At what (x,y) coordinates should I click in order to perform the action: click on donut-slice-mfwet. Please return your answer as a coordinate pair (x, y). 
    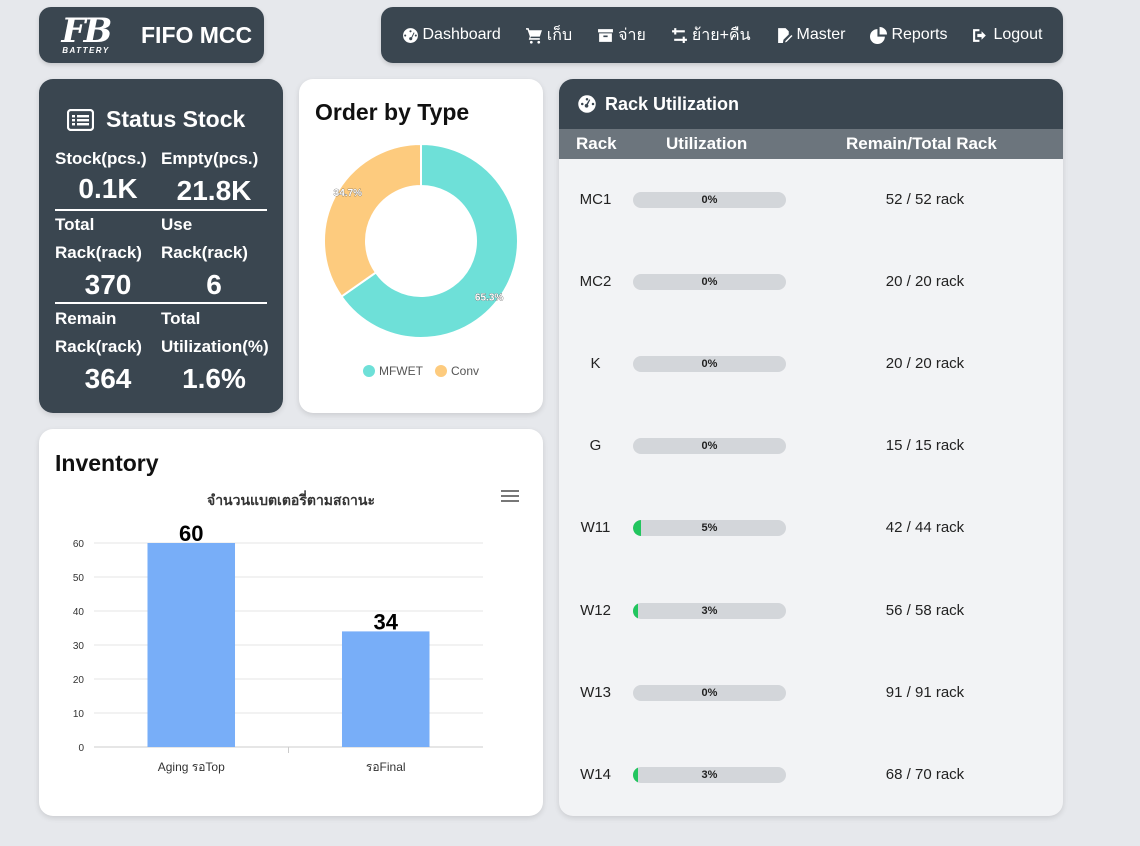
    Looking at the image, I should click on (429, 240).